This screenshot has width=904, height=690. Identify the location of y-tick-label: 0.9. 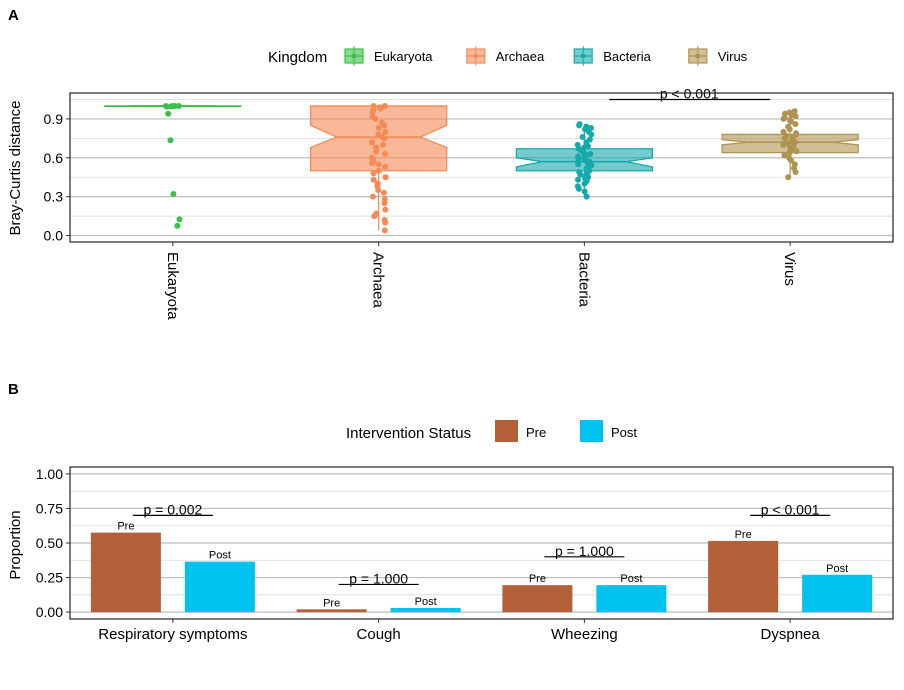
(54, 119).